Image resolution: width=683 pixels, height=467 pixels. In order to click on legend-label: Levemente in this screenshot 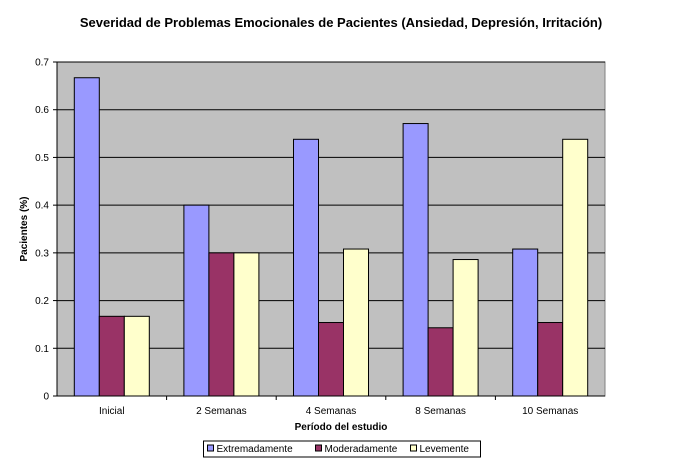, I will do `click(445, 449)`.